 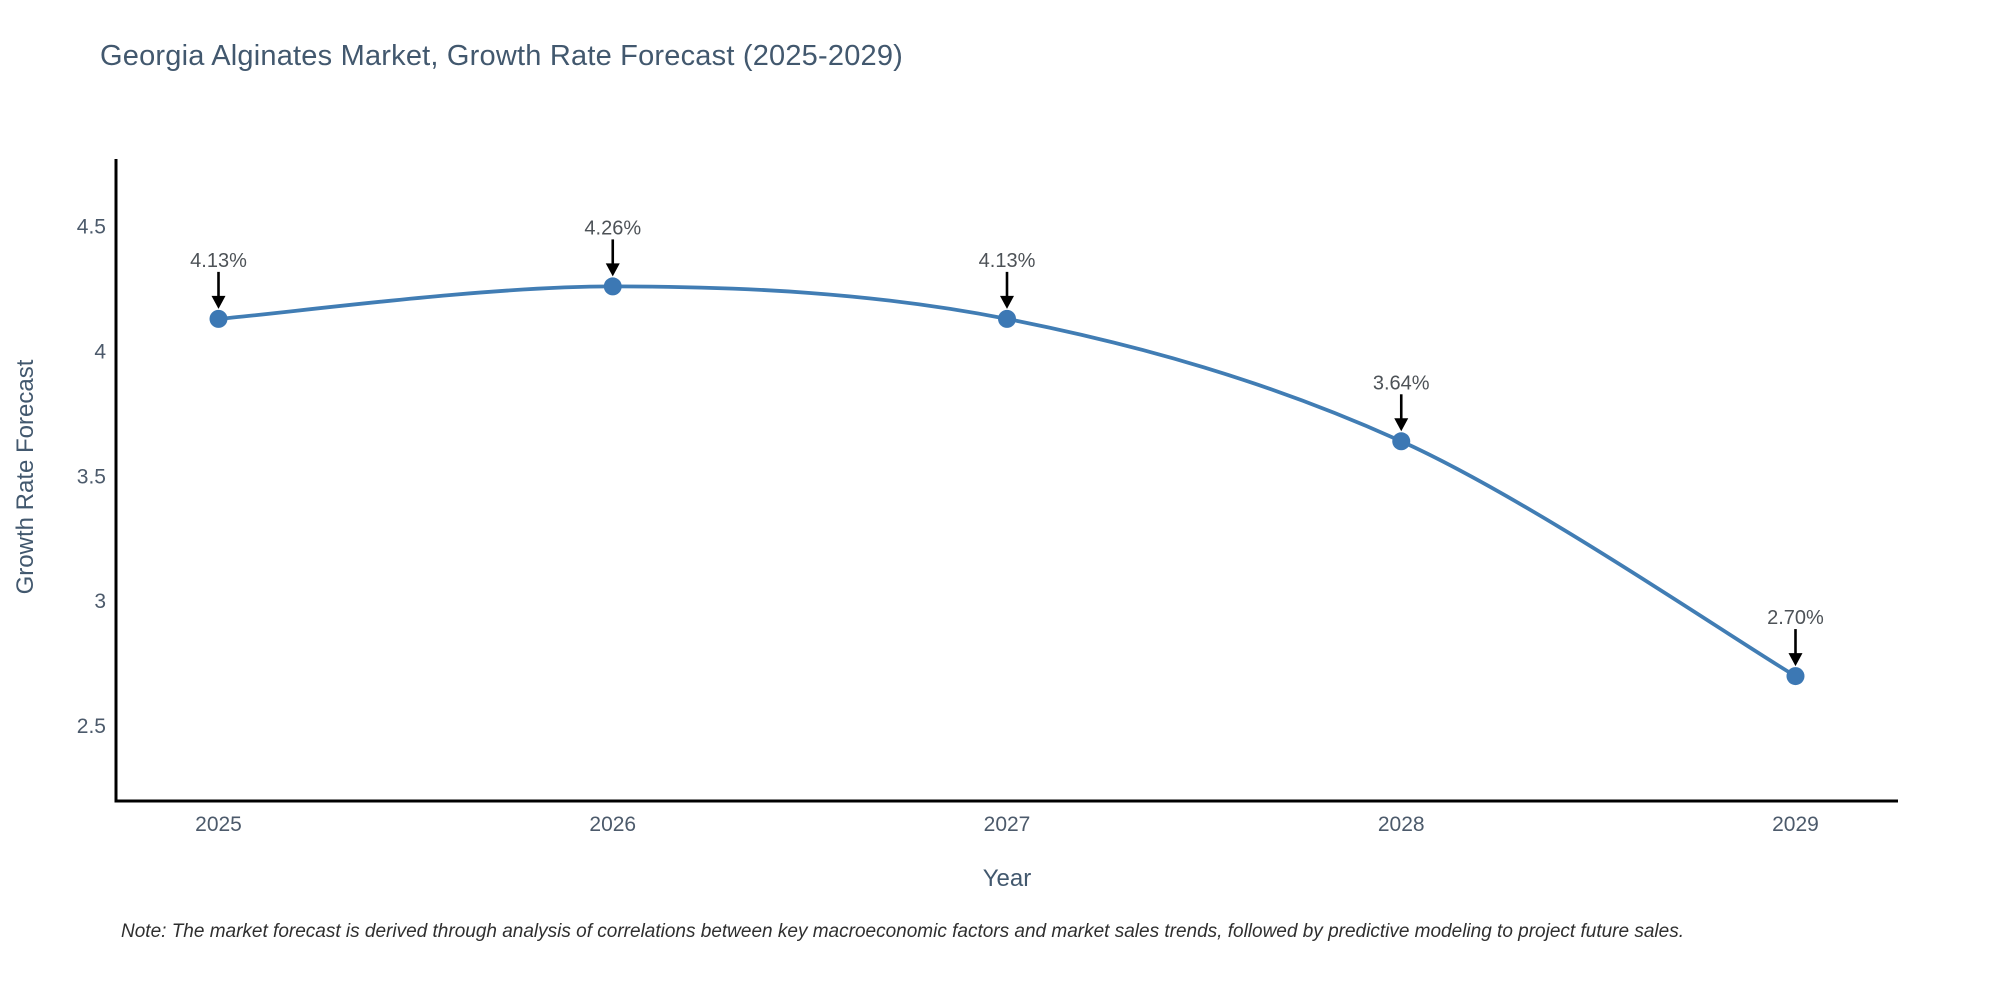 What do you see at coordinates (91, 726) in the screenshot?
I see `y-tick-label: 2.5` at bounding box center [91, 726].